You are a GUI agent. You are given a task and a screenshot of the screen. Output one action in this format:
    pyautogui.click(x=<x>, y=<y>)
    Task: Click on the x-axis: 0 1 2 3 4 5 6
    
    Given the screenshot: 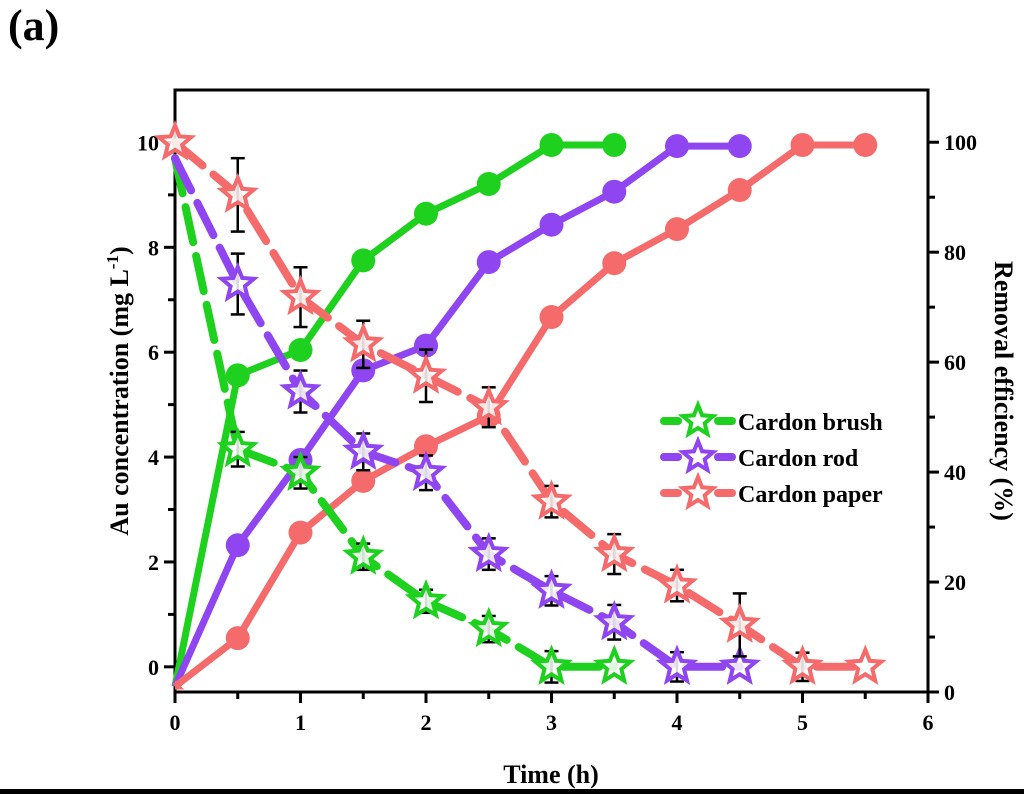 What is the action you would take?
    pyautogui.click(x=552, y=713)
    